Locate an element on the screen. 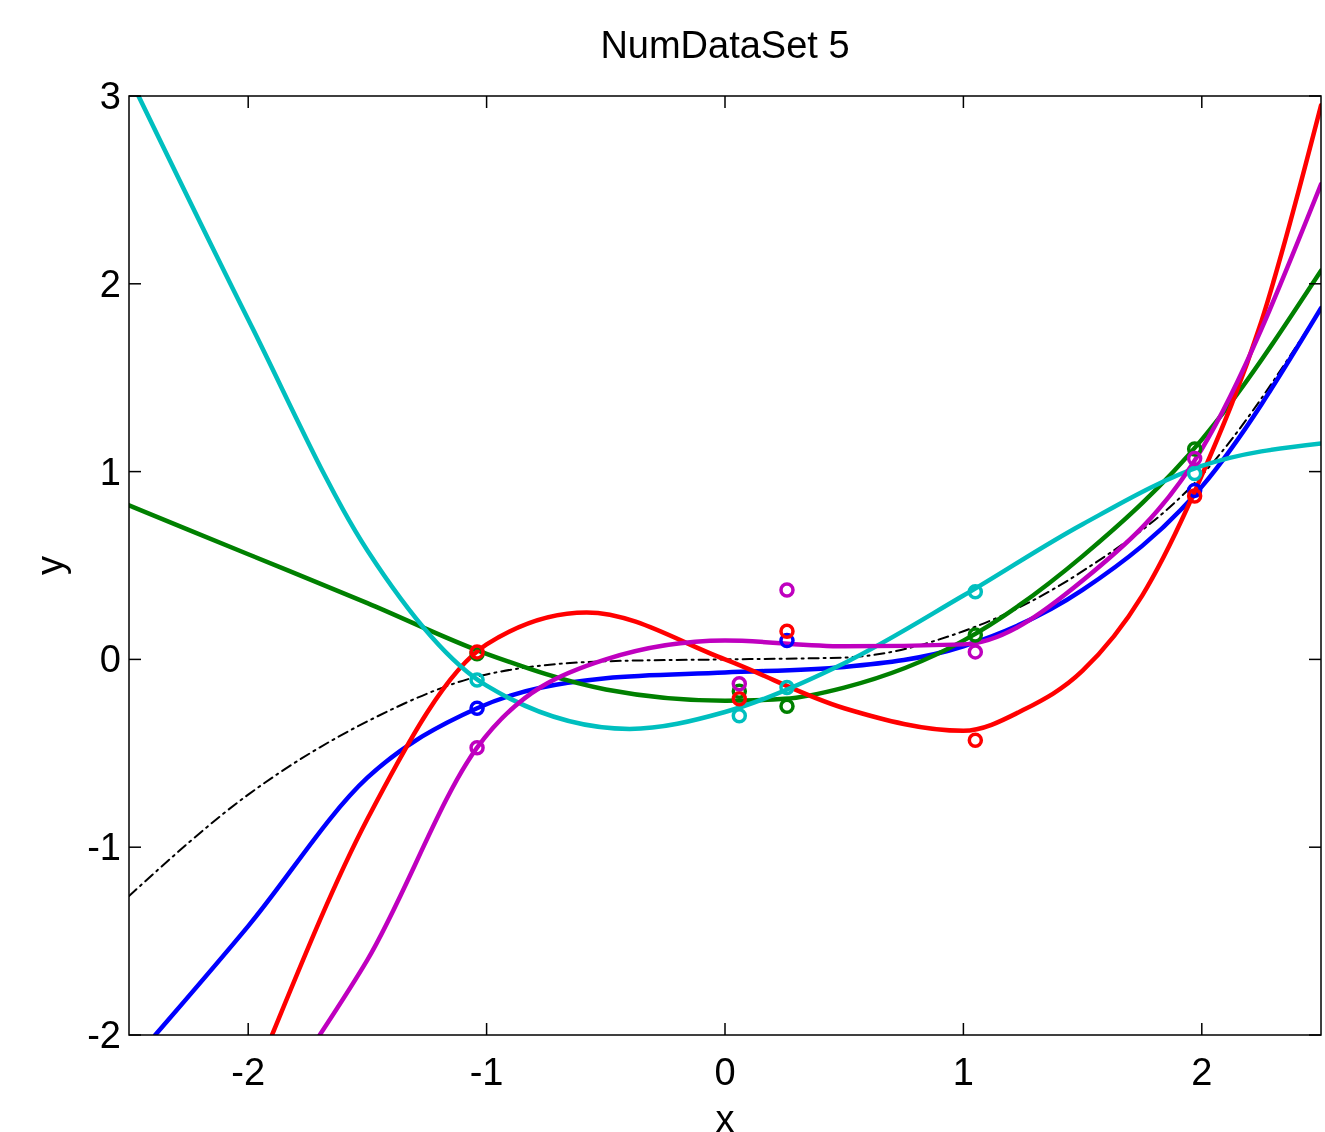 This screenshot has width=1325, height=1132. x-tick-label: 2 is located at coordinates (1202, 1072).